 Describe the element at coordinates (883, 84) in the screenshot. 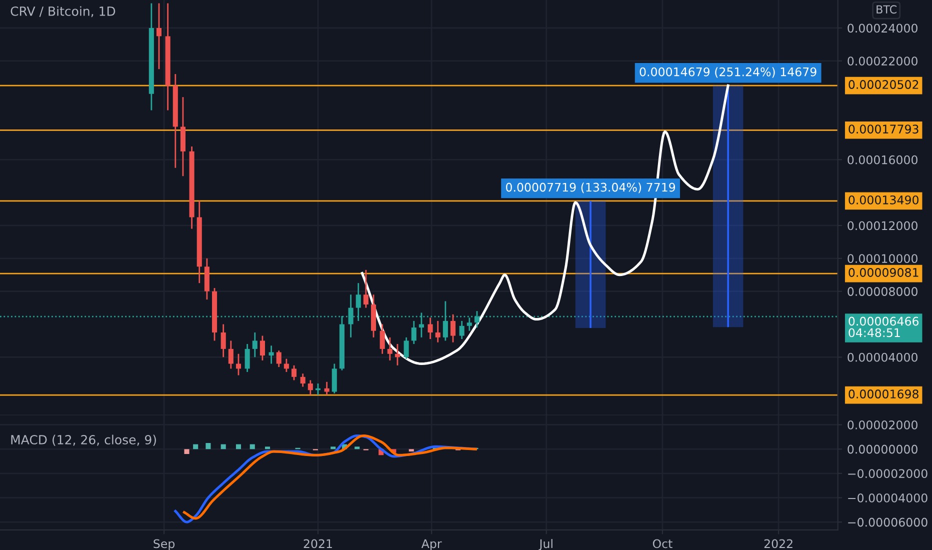

I see `ref-line-label: 0.00020502` at that location.